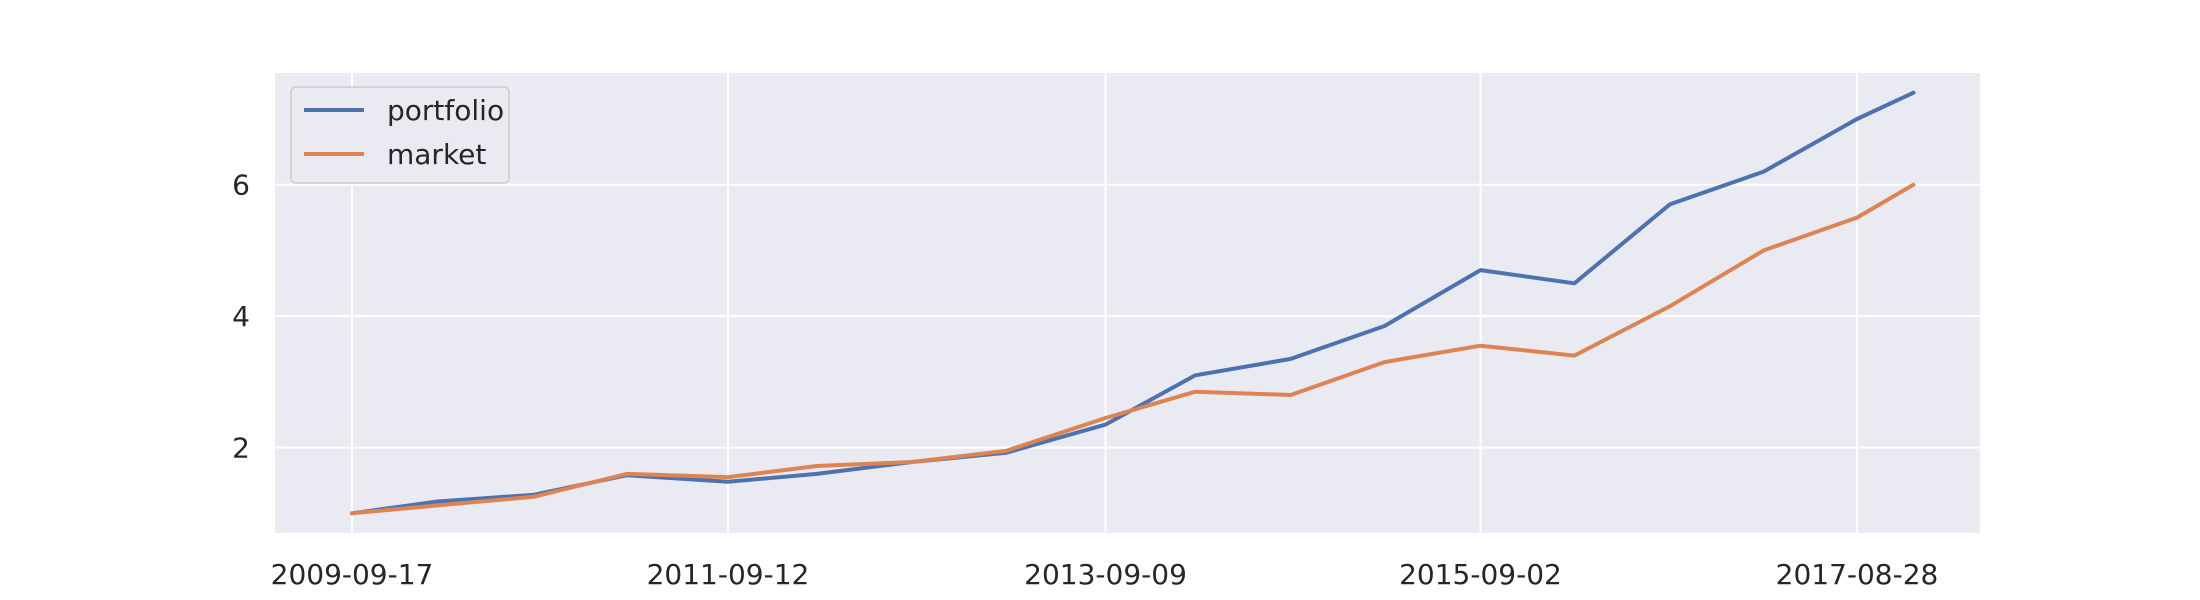 This screenshot has height=600, width=2200. Describe the element at coordinates (241, 316) in the screenshot. I see `y-tick-label: 4` at that location.